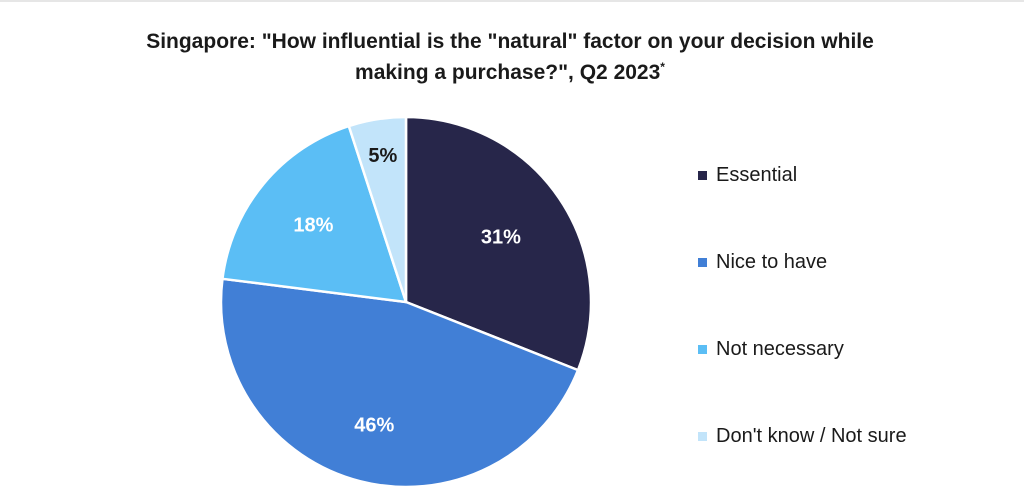  Describe the element at coordinates (374, 426) in the screenshot. I see `slice-label-nice-to-have: 46%` at that location.